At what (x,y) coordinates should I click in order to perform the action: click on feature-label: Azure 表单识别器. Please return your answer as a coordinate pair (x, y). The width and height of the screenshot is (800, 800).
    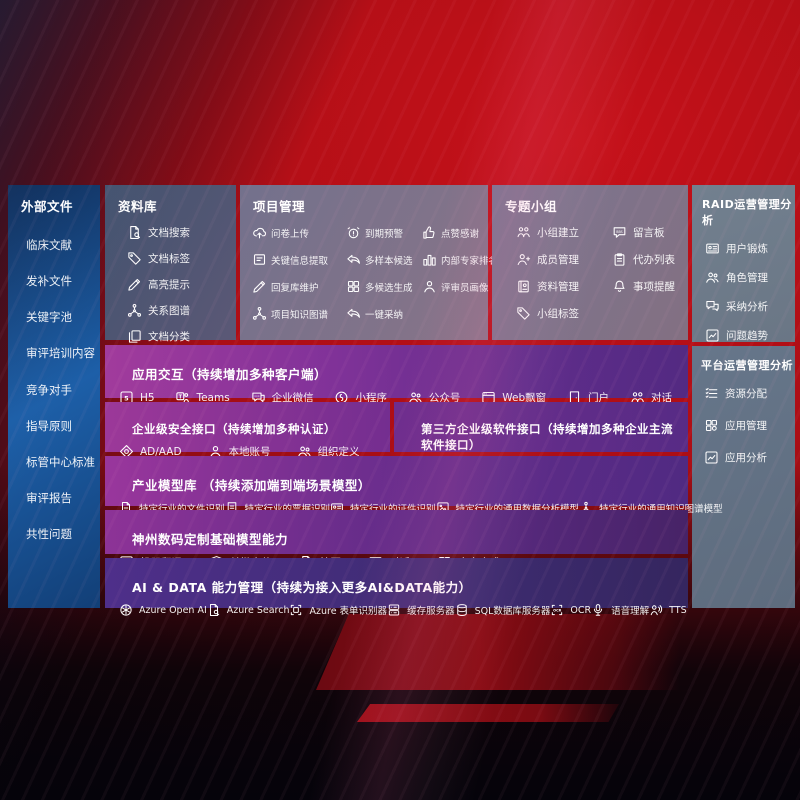
    Looking at the image, I should click on (348, 611).